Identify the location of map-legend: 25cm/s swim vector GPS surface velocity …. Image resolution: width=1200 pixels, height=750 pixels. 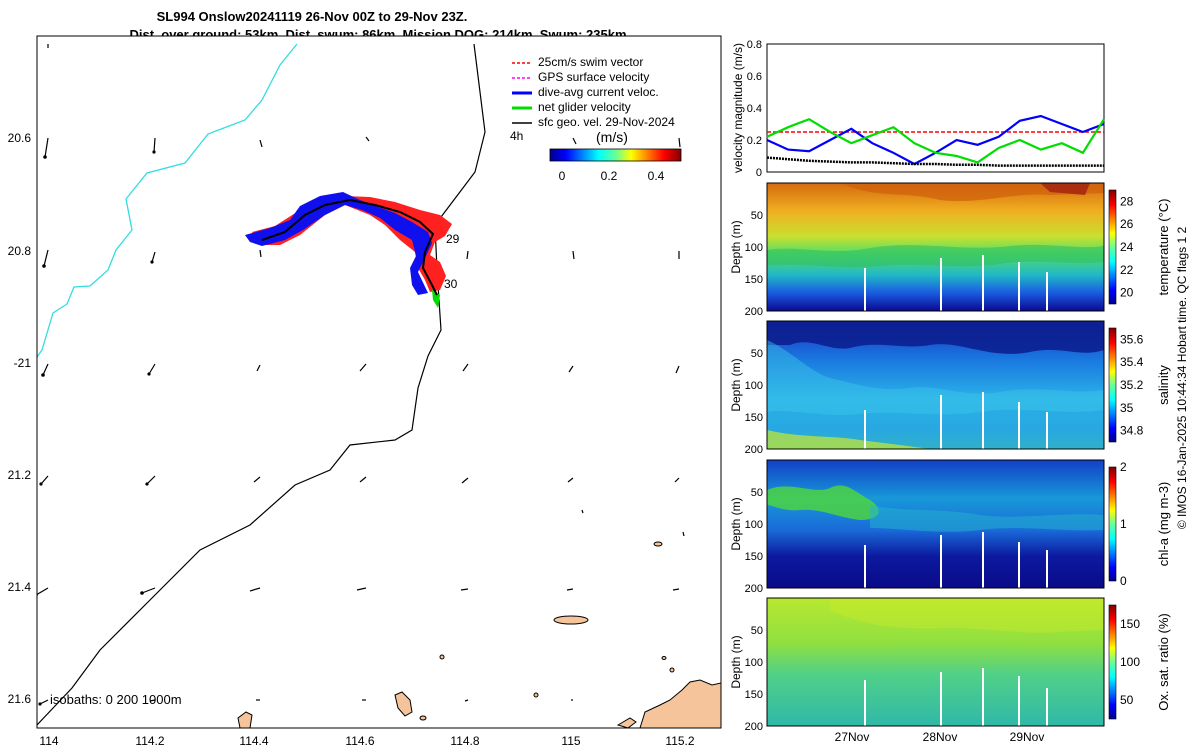
(593, 92).